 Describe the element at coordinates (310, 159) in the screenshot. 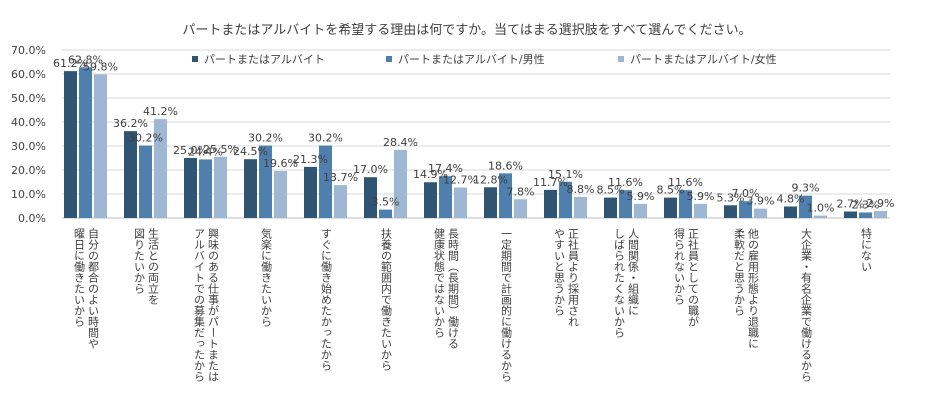

I see `data-label: 21.3%` at that location.